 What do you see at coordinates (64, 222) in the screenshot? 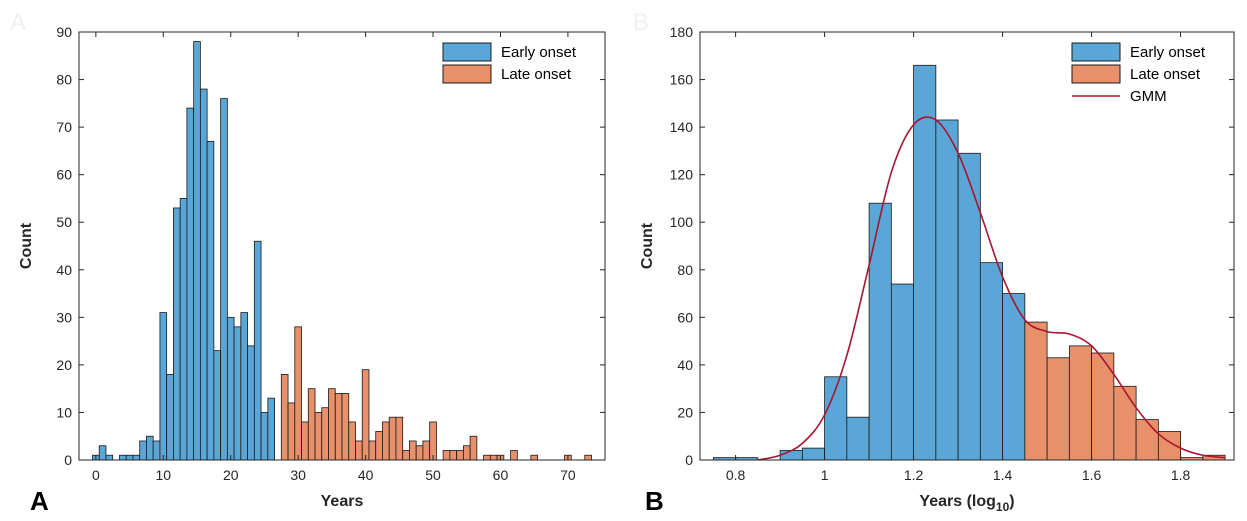
I see `y-tick-label: 50` at bounding box center [64, 222].